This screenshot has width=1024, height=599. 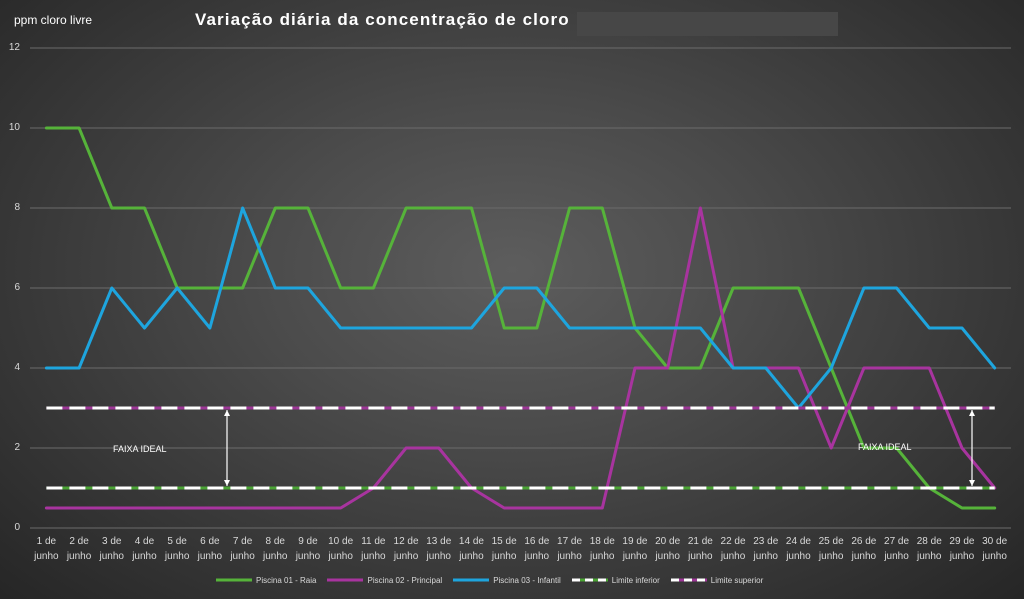 What do you see at coordinates (17, 207) in the screenshot?
I see `y-tick-label: 8` at bounding box center [17, 207].